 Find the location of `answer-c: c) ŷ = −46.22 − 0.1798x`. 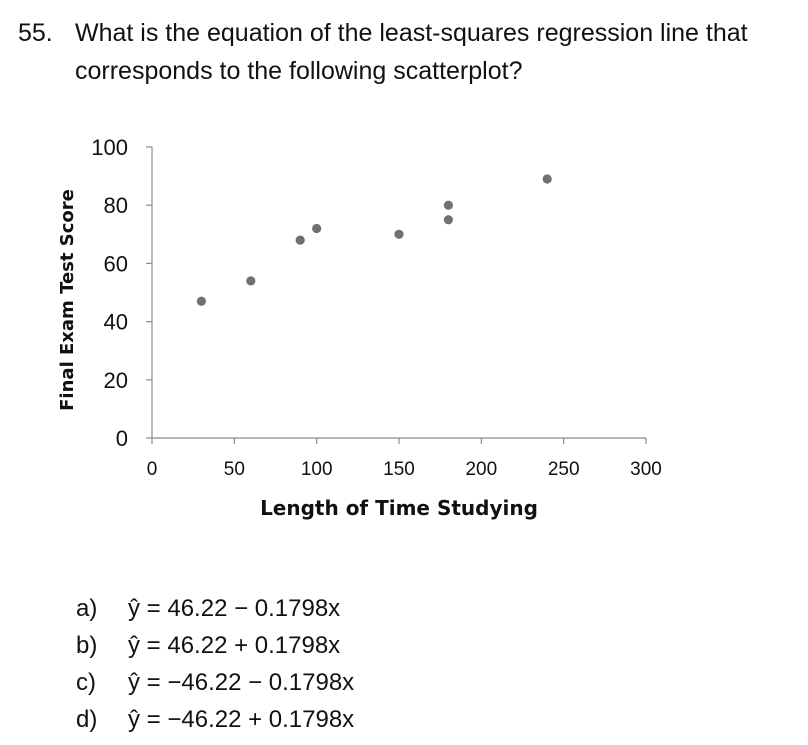

answer-c: c) ŷ = −46.22 − 0.1798x is located at coordinates (215, 682).